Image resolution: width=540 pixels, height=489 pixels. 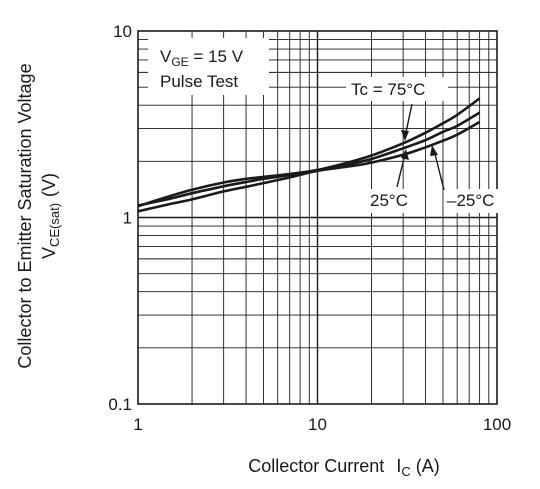 I want to click on annotation-25c: 25°C, so click(x=389, y=200).